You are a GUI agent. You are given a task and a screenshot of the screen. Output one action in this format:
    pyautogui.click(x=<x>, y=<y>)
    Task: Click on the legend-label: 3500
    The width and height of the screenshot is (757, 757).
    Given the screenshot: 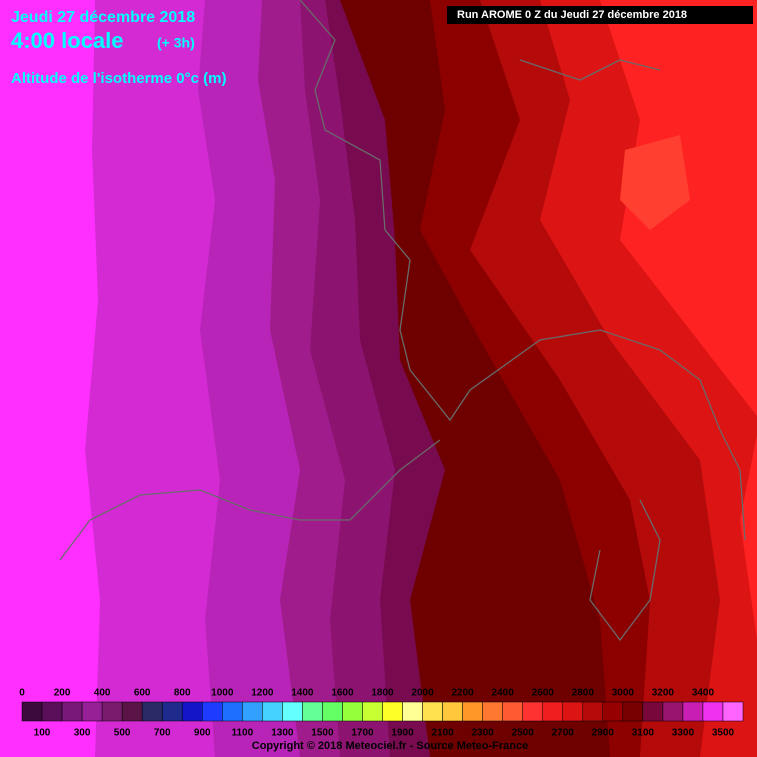 What is the action you would take?
    pyautogui.click(x=723, y=733)
    